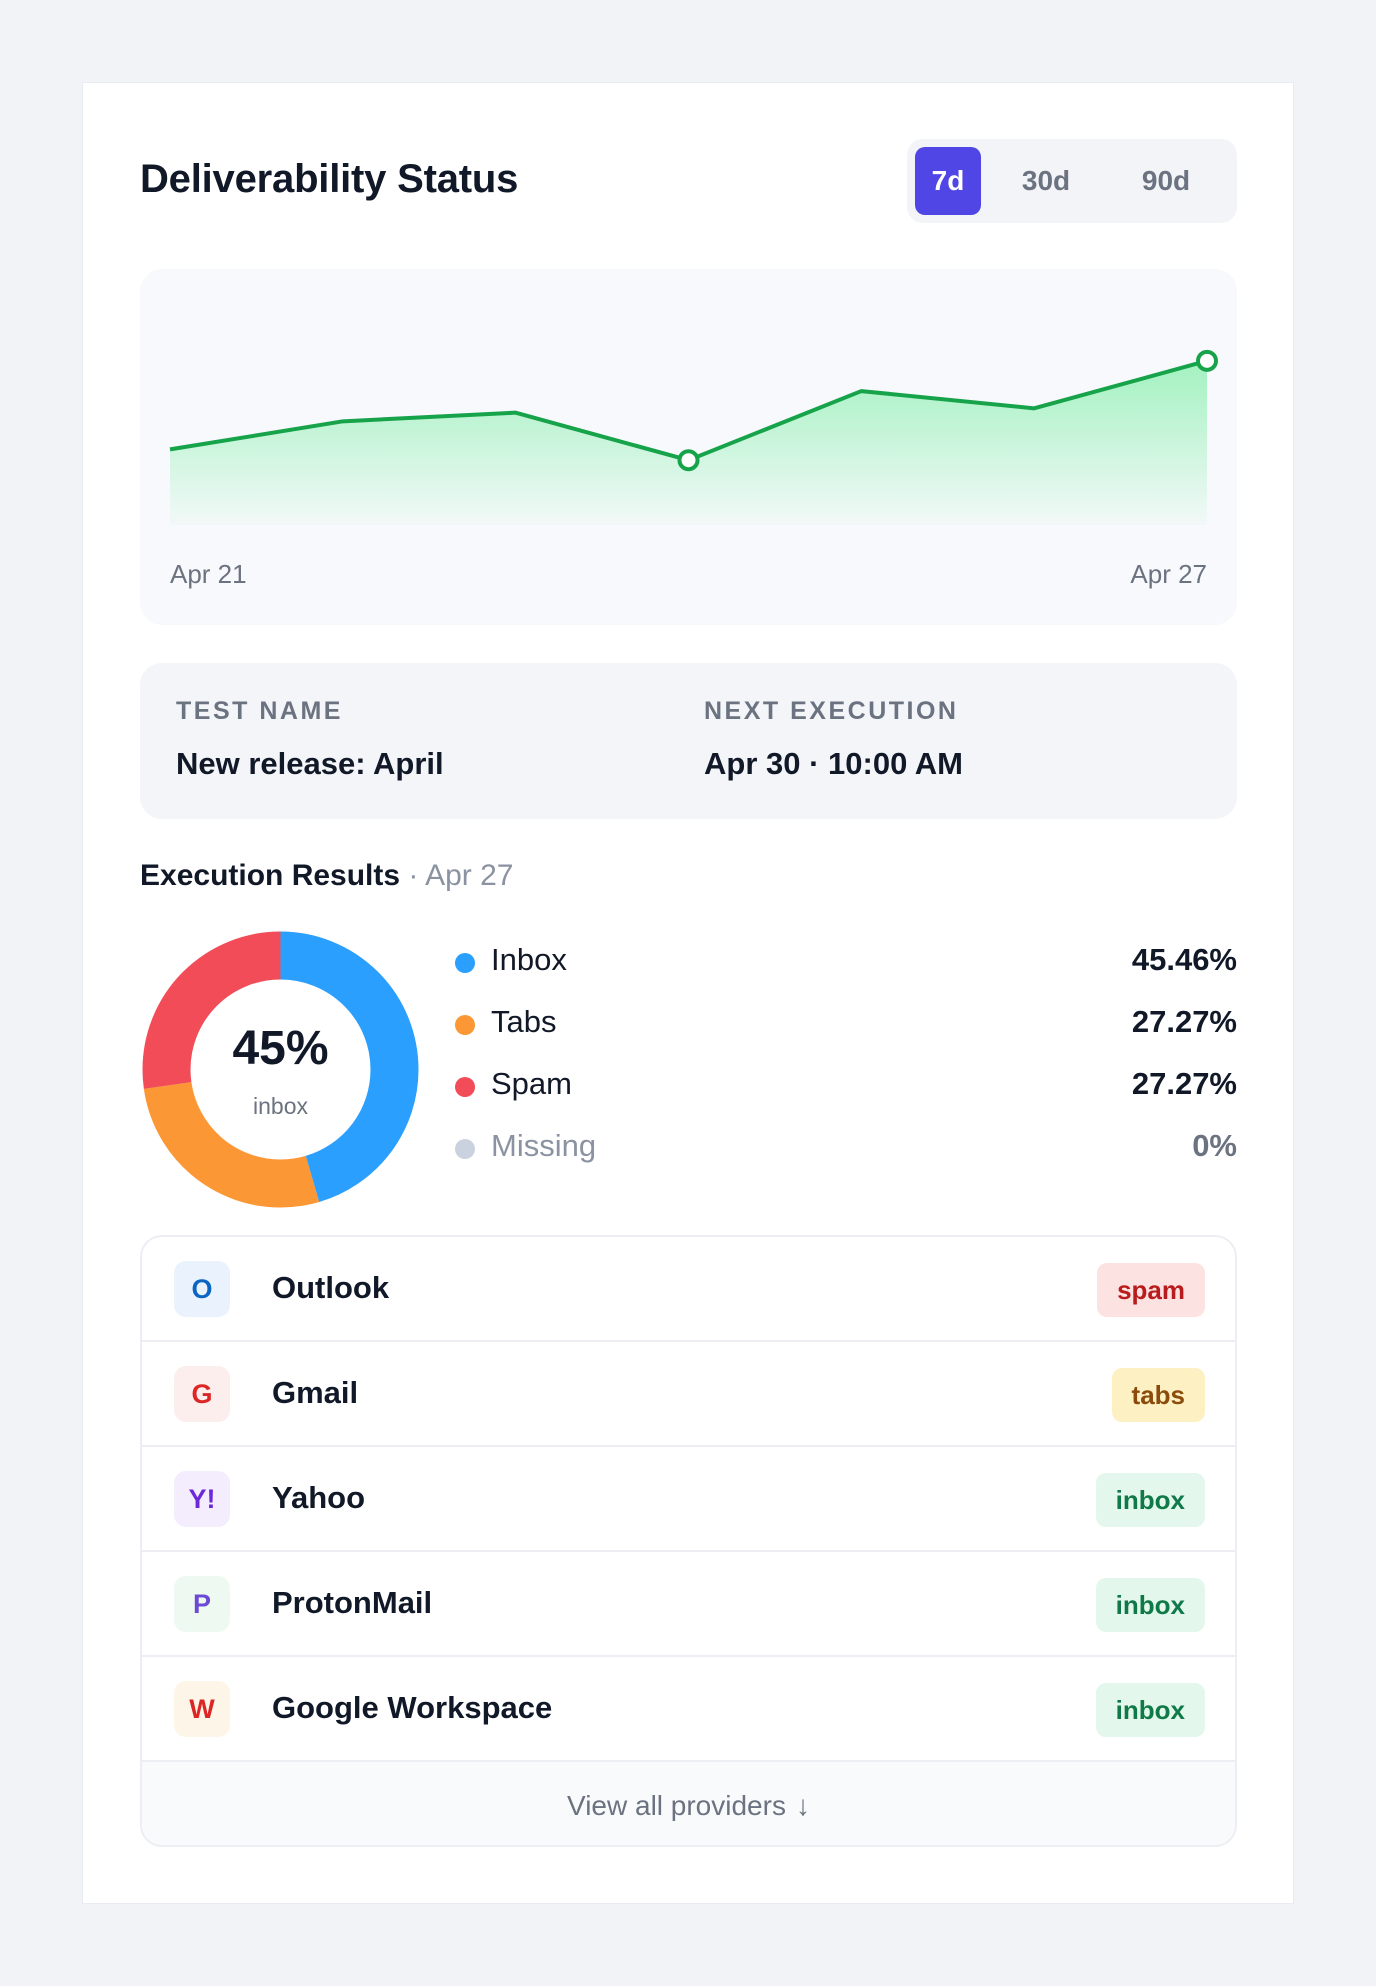  Describe the element at coordinates (1158, 1395) in the screenshot. I see `status-badge: tabs` at that location.